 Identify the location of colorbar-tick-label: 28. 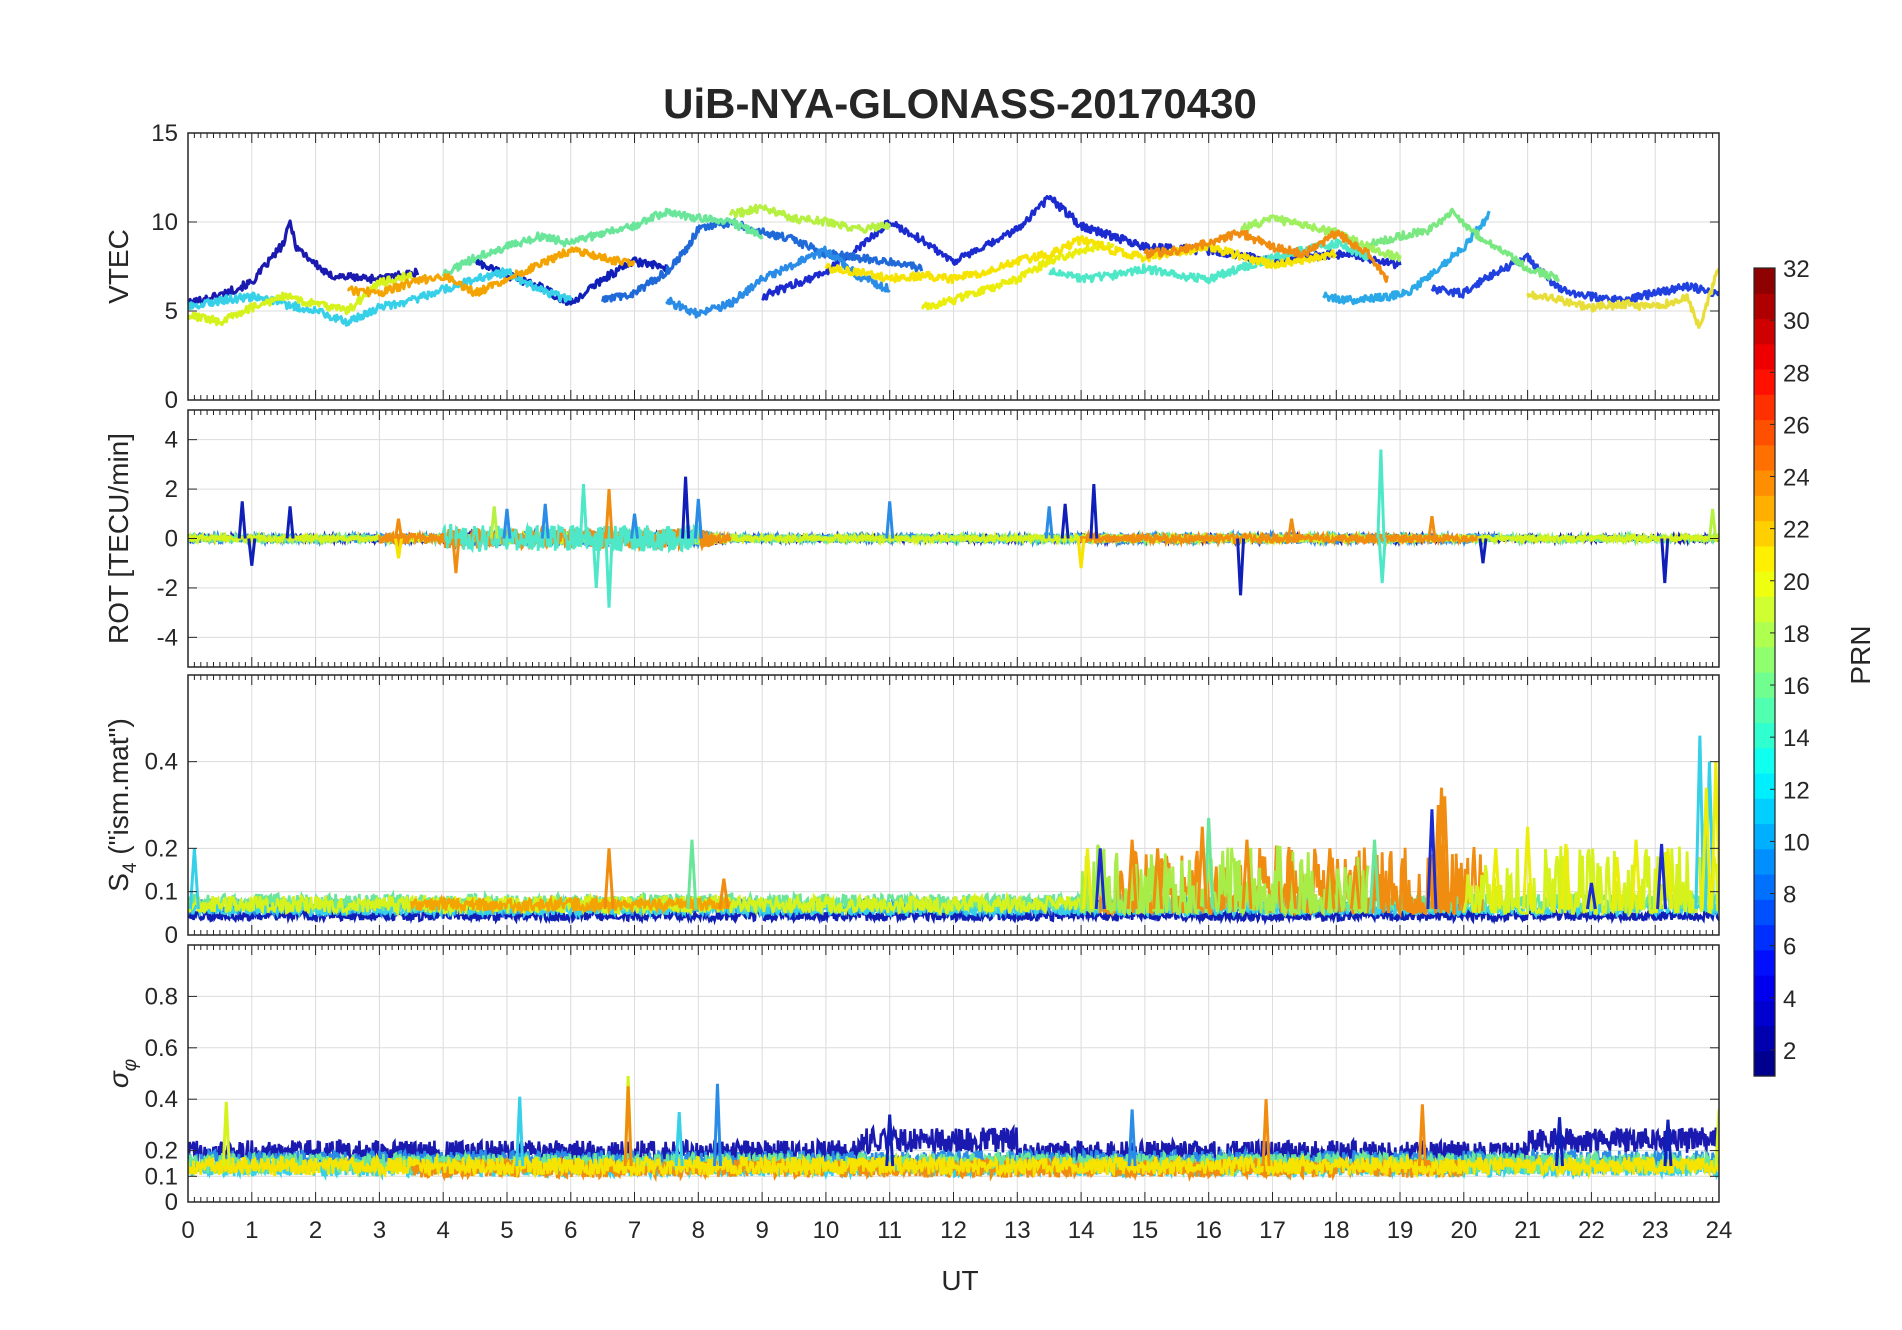
(1796, 373).